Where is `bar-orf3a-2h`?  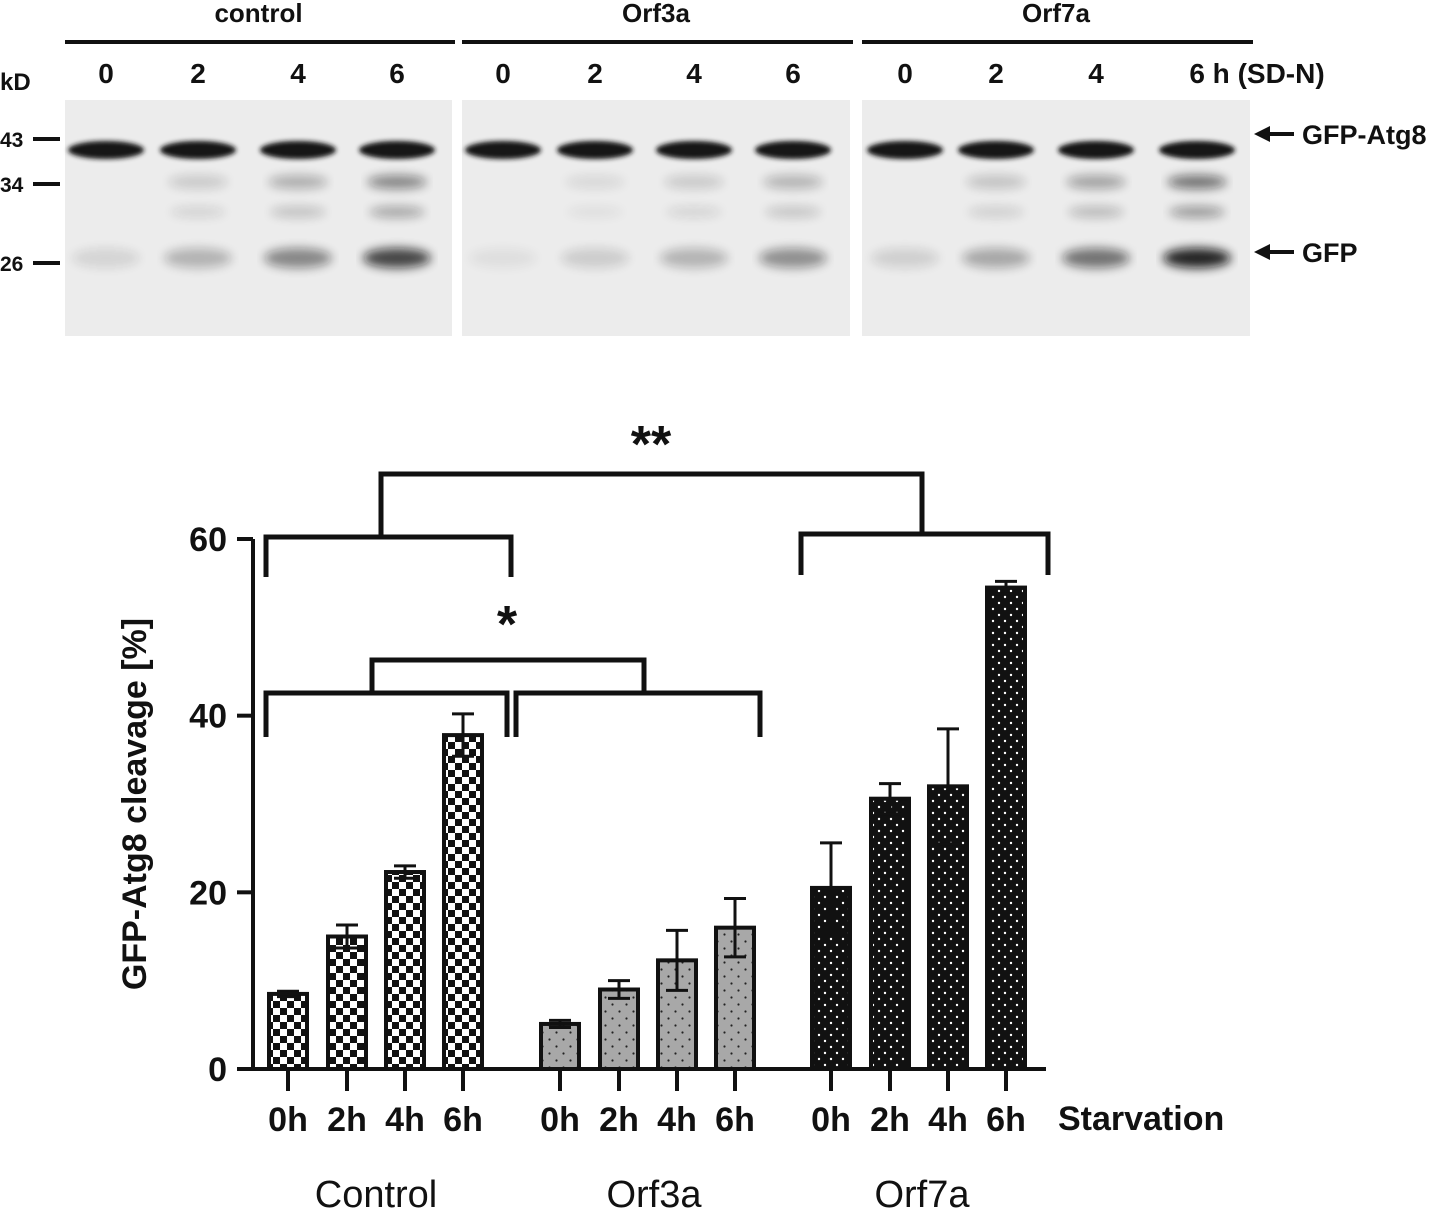 bar-orf3a-2h is located at coordinates (619, 1029).